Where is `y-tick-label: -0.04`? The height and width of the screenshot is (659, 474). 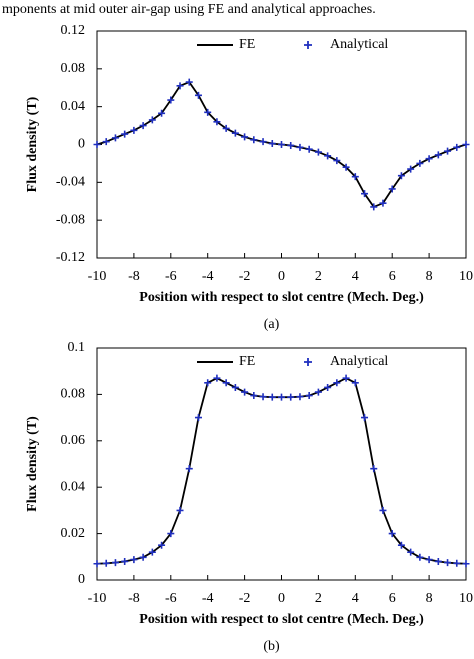 y-tick-label: -0.04 is located at coordinates (70, 182).